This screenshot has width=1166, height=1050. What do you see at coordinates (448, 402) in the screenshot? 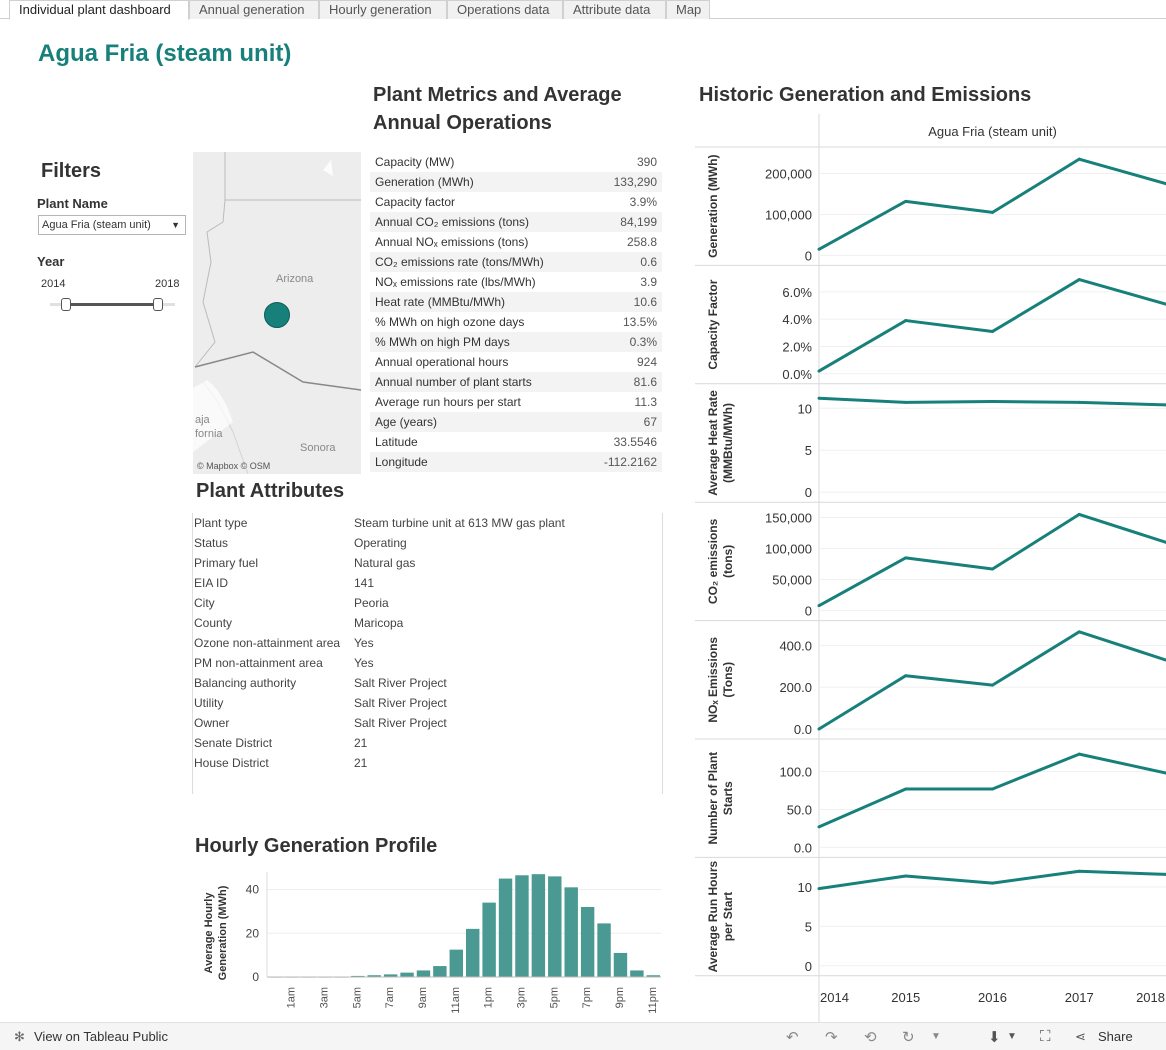
I see `metric-label: Average run hours per start` at bounding box center [448, 402].